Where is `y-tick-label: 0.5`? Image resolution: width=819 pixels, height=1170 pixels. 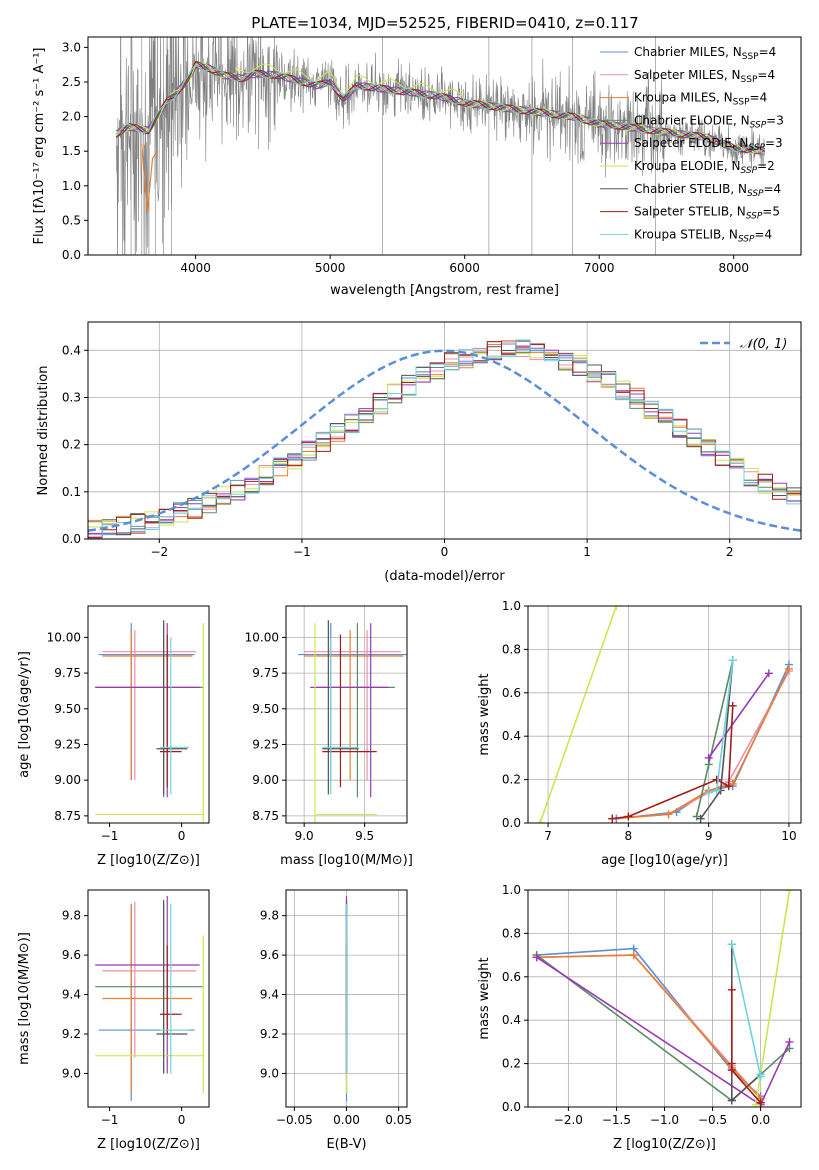 y-tick-label: 0.5 is located at coordinates (71, 220).